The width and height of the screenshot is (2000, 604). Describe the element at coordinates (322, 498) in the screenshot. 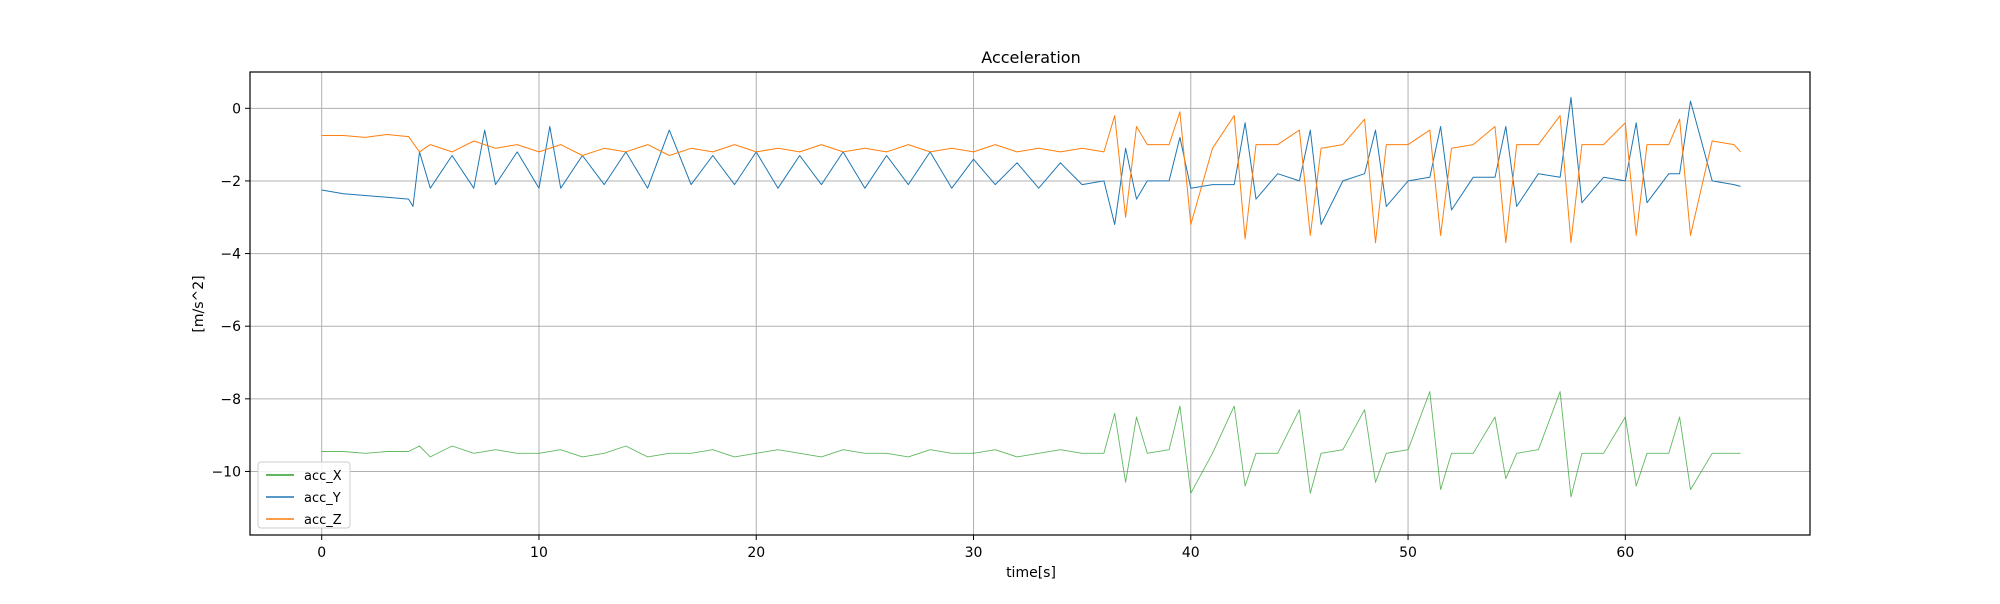

I see `legend-label: acc_Y` at that location.